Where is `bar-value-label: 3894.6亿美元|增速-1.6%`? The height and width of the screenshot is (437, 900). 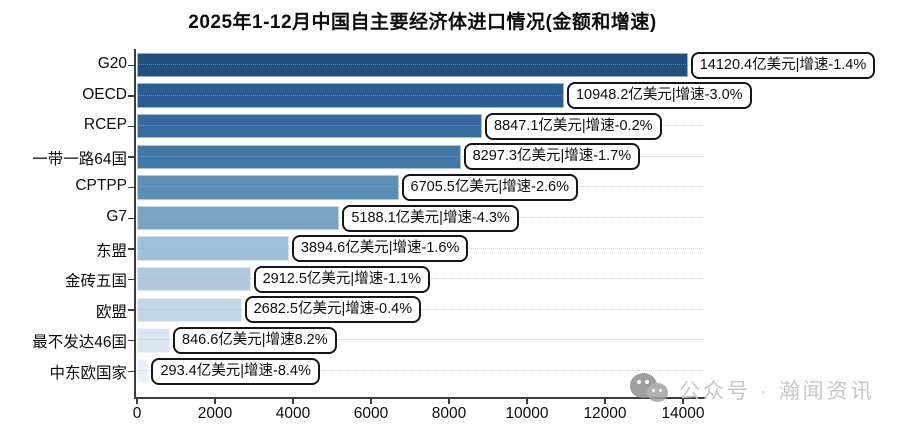
bar-value-label: 3894.6亿美元|增速-1.6% is located at coordinates (380, 249).